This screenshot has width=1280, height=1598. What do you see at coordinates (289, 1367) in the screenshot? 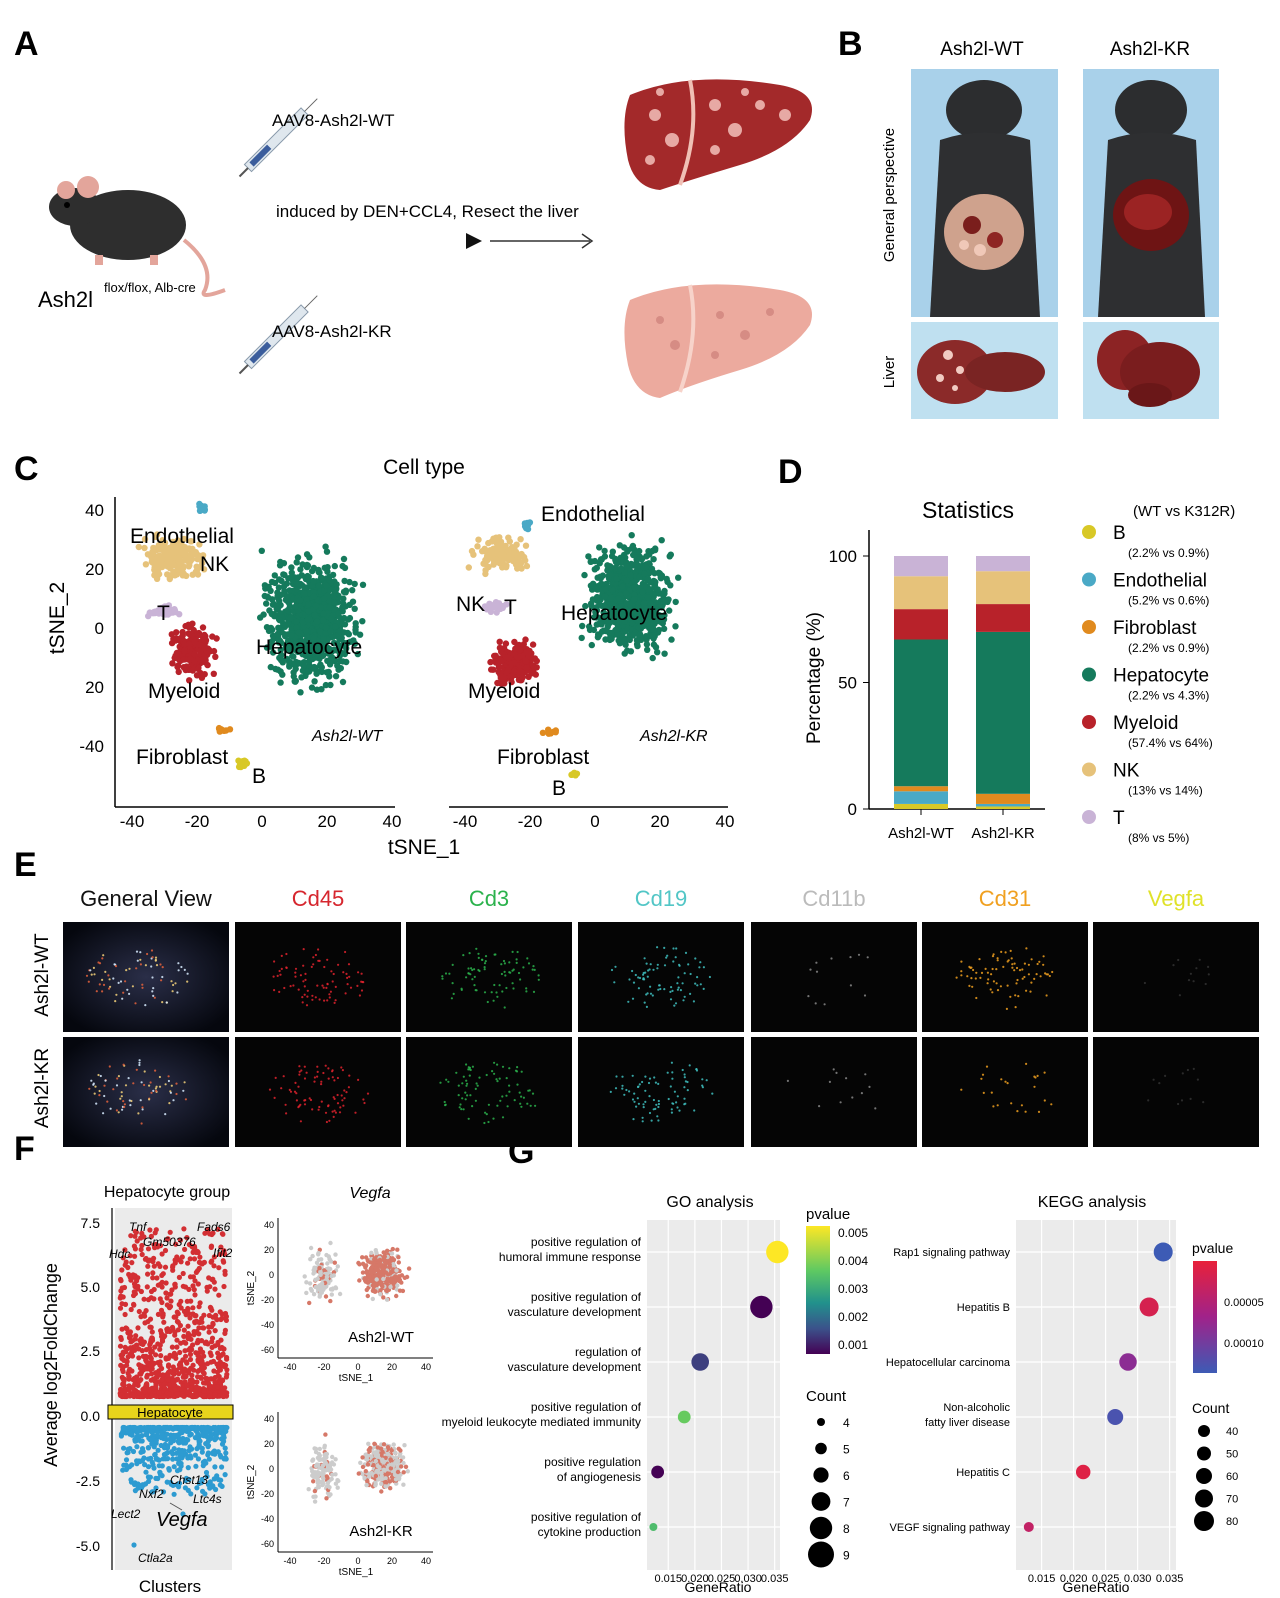
I see `tick-label: -40` at bounding box center [289, 1367].